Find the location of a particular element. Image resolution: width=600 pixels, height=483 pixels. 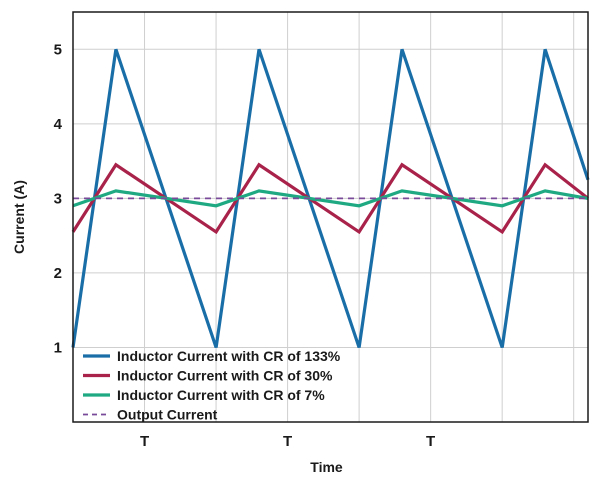

legend-label: Inductor Current with CR of 133% is located at coordinates (229, 356).